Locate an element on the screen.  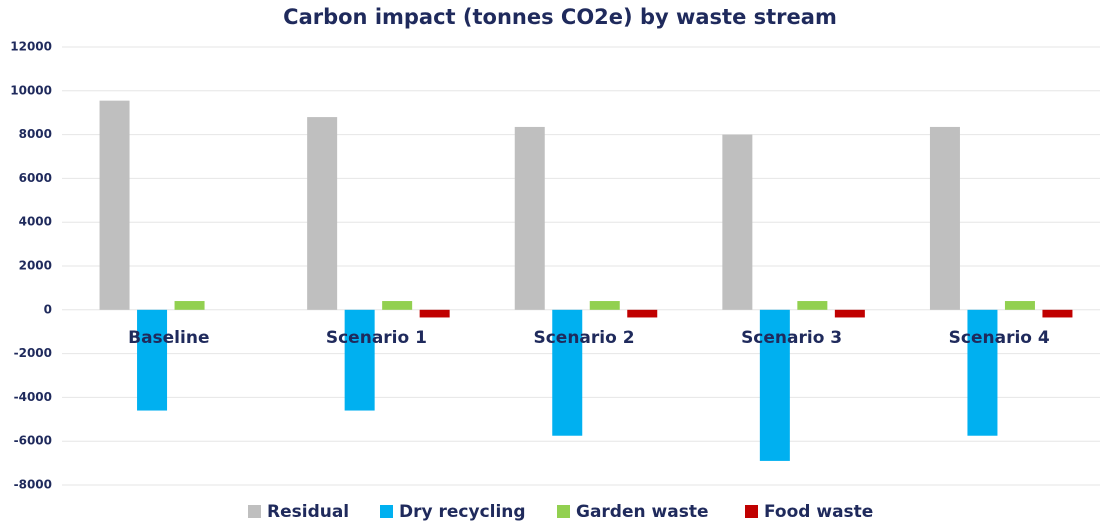
x-tick-label: Scenario 3 is located at coordinates (791, 338).